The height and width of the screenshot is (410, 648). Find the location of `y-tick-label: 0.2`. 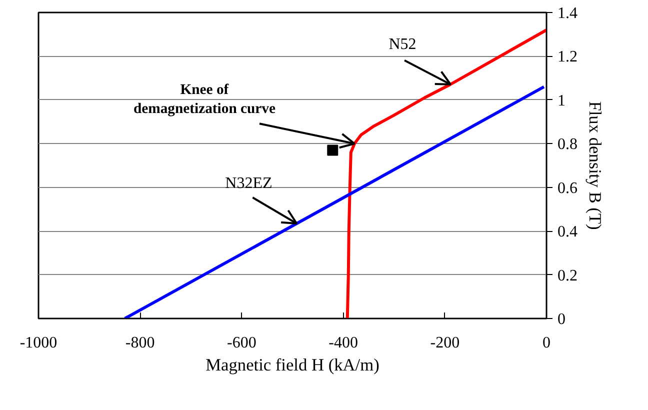

y-tick-label: 0.2 is located at coordinates (568, 275).